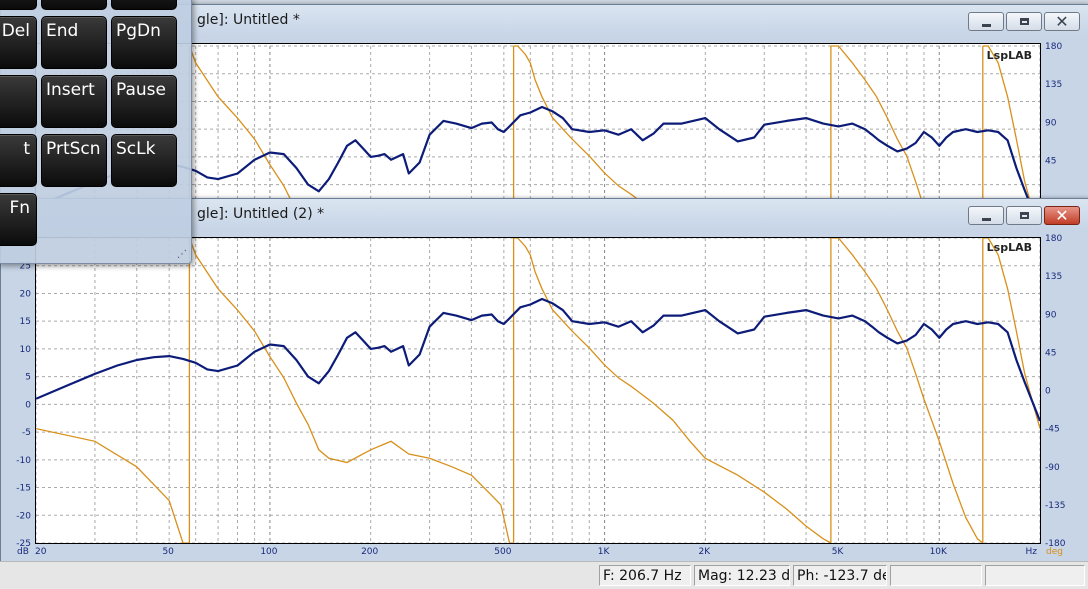 Image resolution: width=1088 pixels, height=589 pixels. What do you see at coordinates (939, 552) in the screenshot?
I see `frequency-tick-label: 10K` at bounding box center [939, 552].